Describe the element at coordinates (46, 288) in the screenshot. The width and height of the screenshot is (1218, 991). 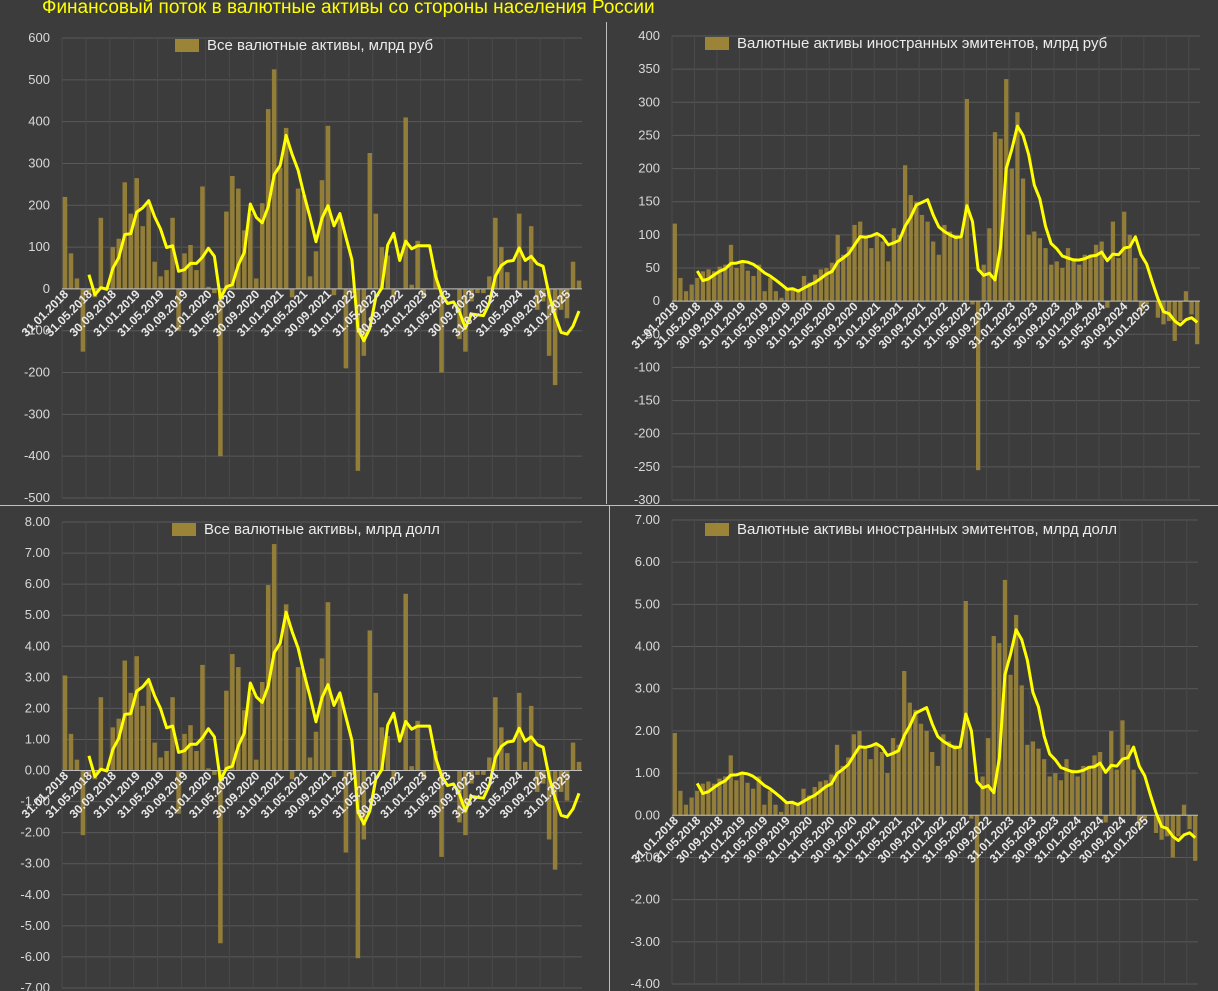
I see `y-tick-label: 0` at that location.